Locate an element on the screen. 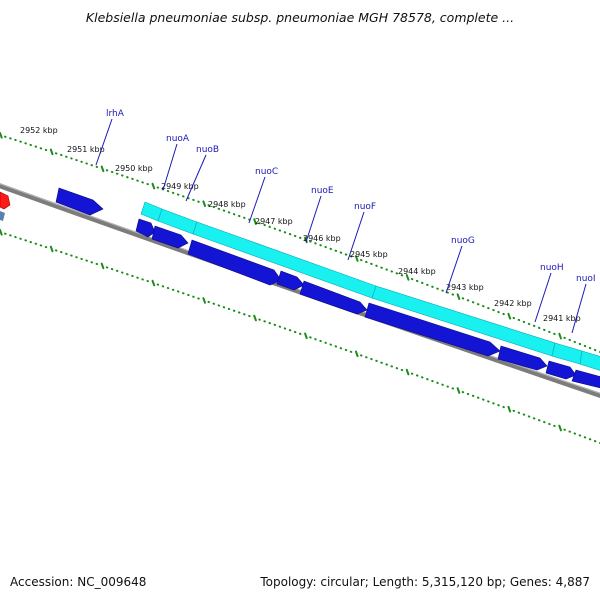  gene-label-nuoA: nuoA is located at coordinates (178, 139).